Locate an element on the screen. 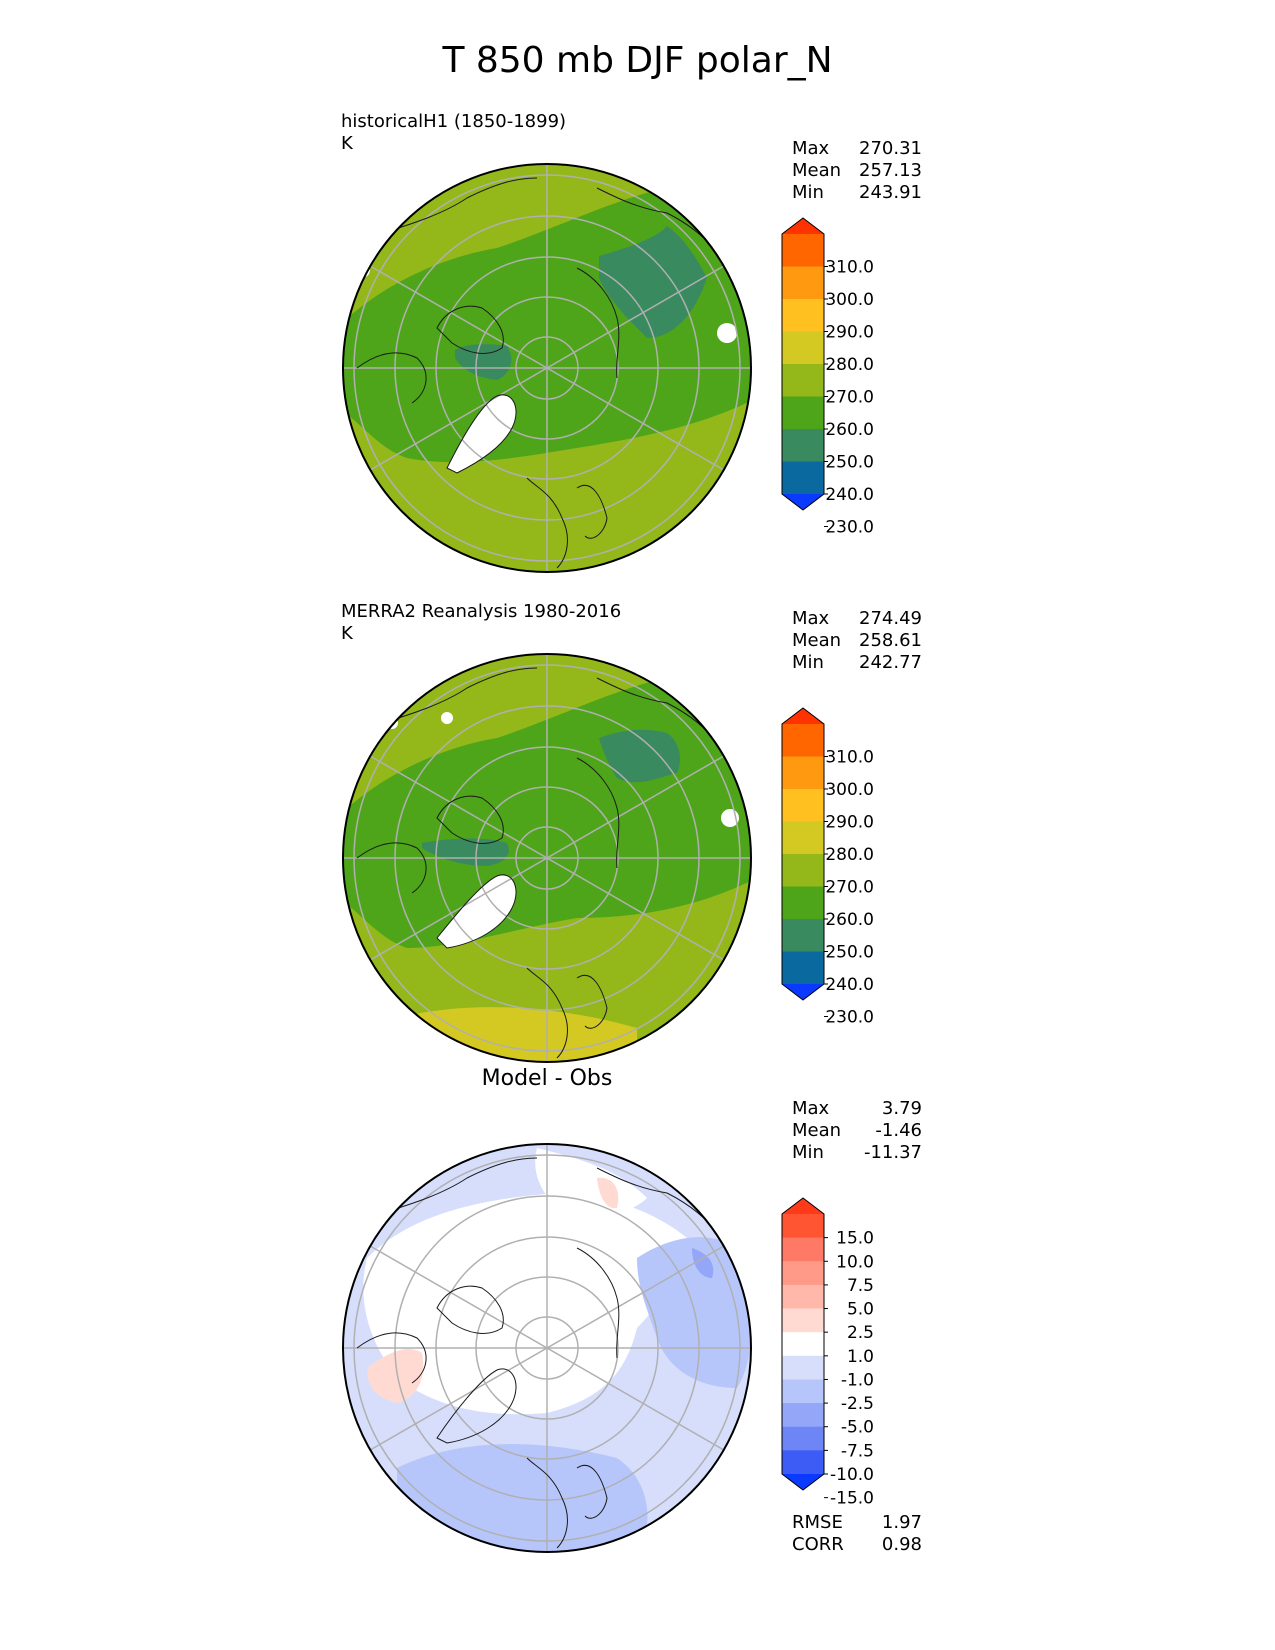 The width and height of the screenshot is (1275, 1650). stat-value: 3.79 is located at coordinates (901, 1108).